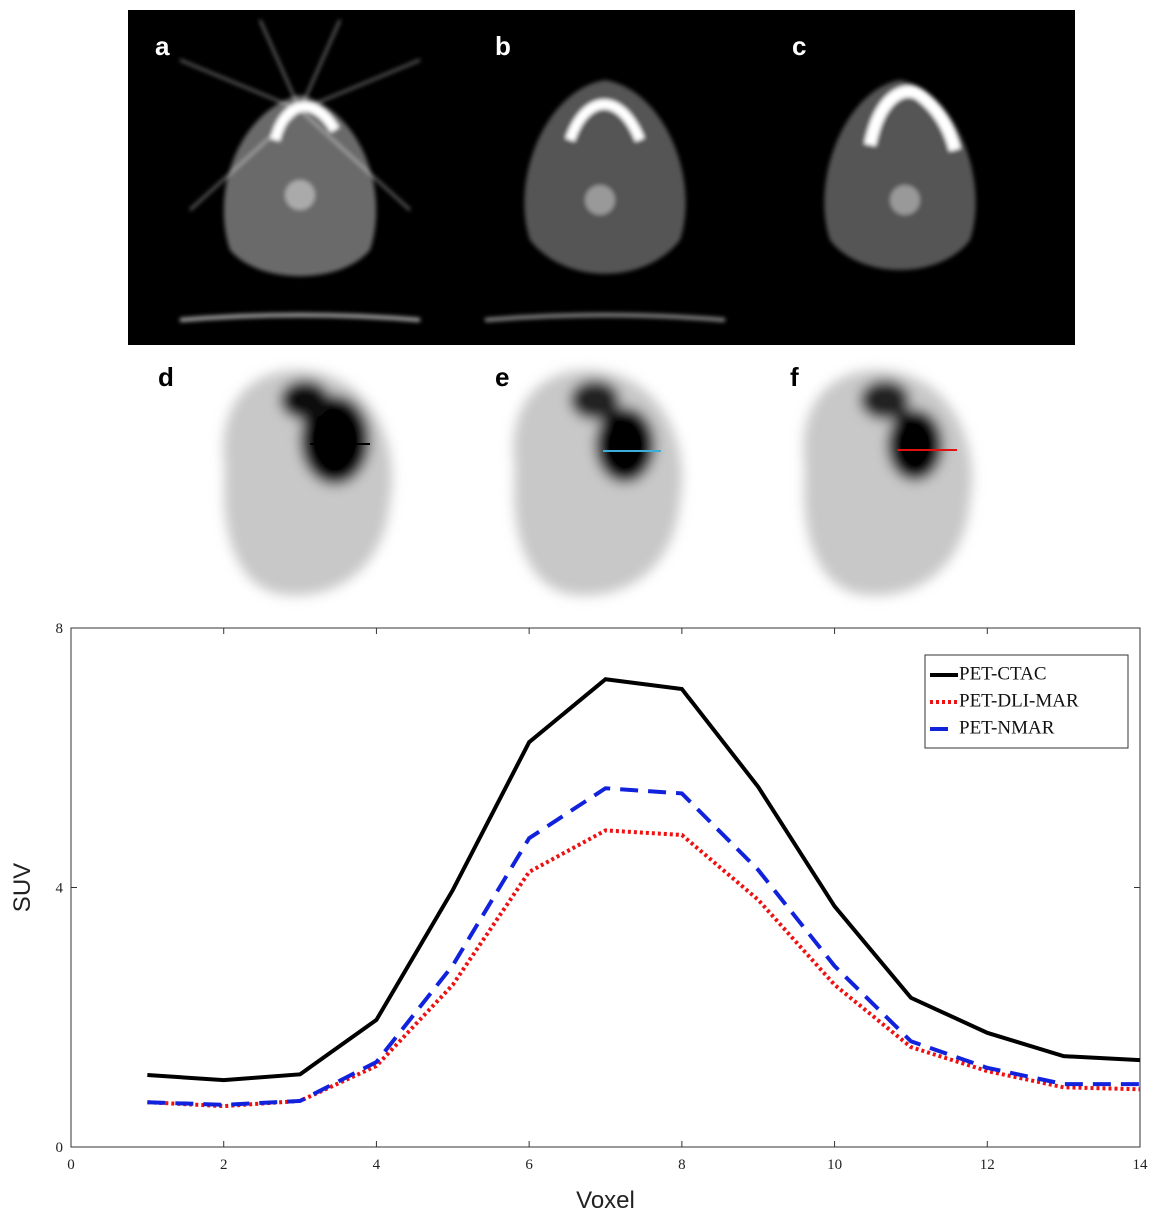  Describe the element at coordinates (1141, 1165) in the screenshot. I see `x-tick-label: 14` at that location.